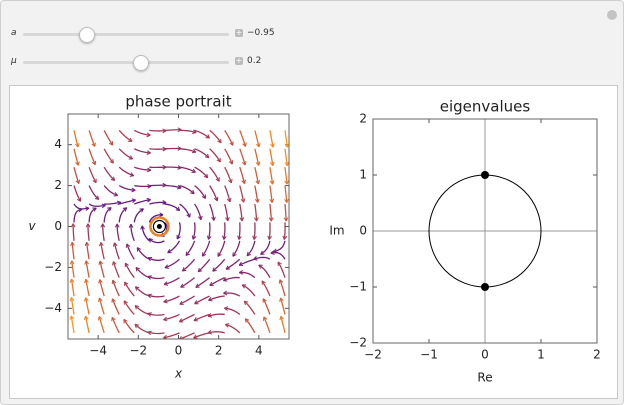 The width and height of the screenshot is (624, 405). Describe the element at coordinates (159, 226) in the screenshot. I see `limit-cycle` at that location.